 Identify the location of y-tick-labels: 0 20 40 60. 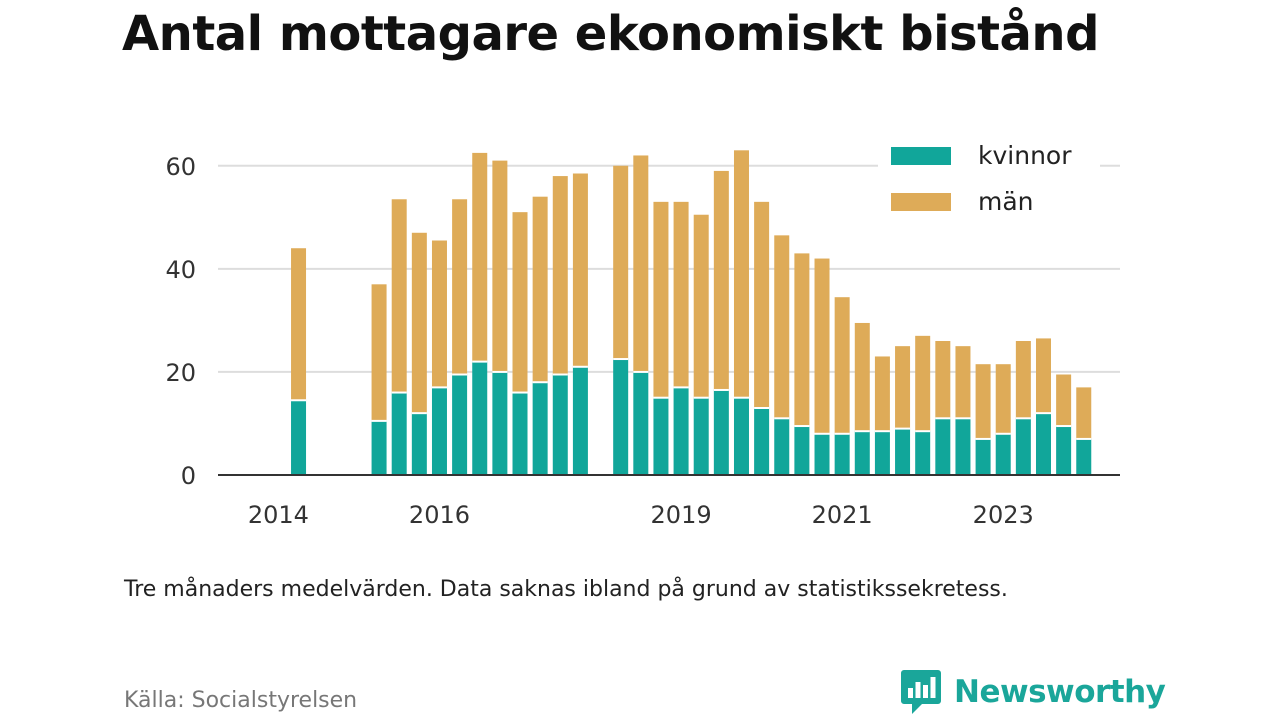
(180, 321).